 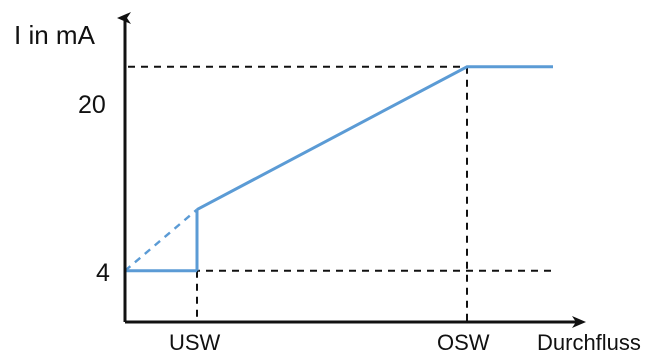 I want to click on x-tick-label-usw: USW, so click(x=195, y=342).